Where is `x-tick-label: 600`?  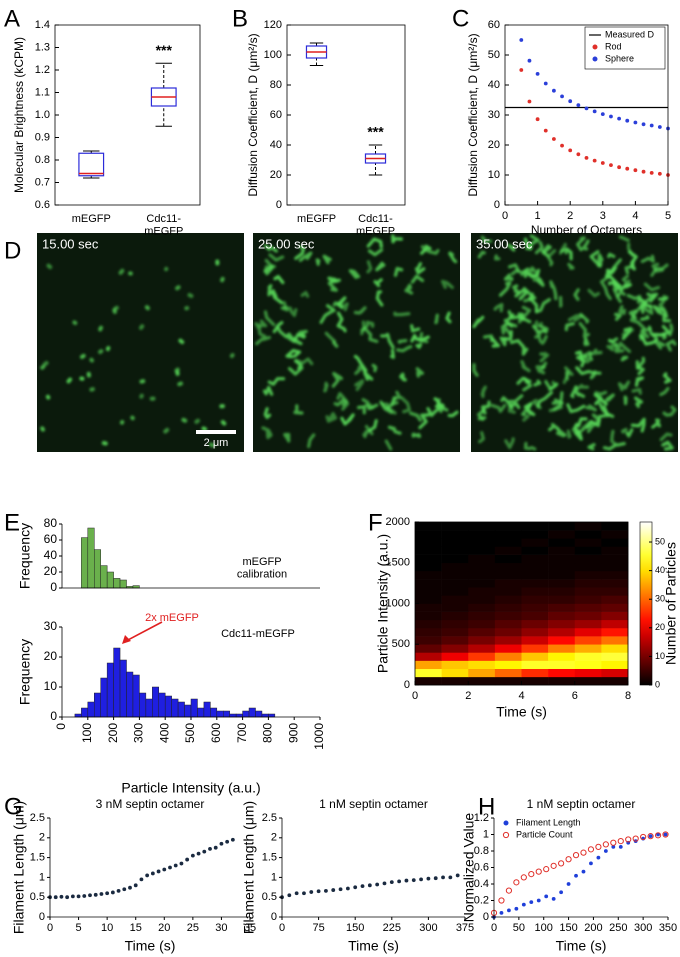 x-tick-label: 600 is located at coordinates (216, 733).